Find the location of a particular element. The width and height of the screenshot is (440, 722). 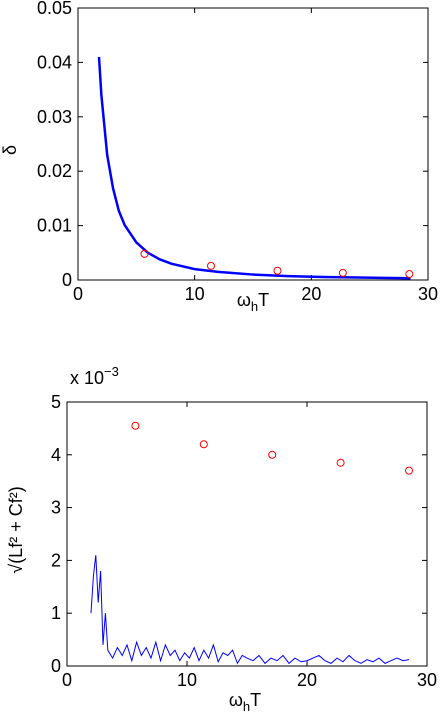

data-line is located at coordinates (250, 610).